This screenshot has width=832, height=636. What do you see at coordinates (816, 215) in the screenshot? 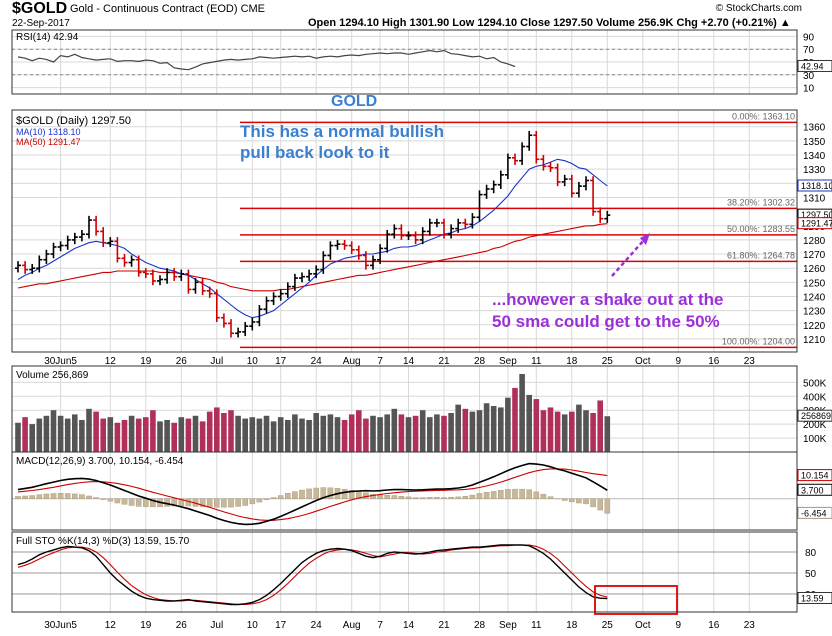
I see `value-tag-label: 1297.50` at bounding box center [816, 215].